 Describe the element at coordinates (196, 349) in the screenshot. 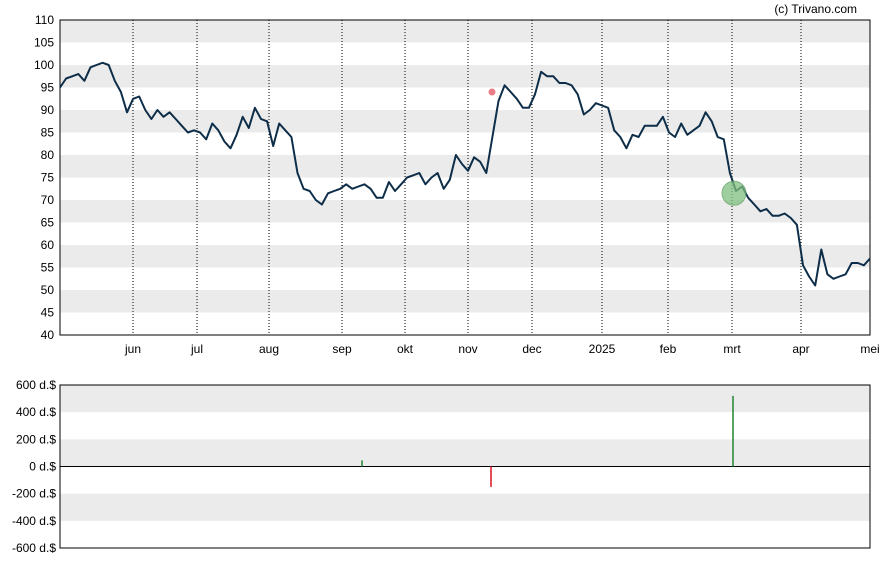

I see `x-tick-label: jul` at that location.